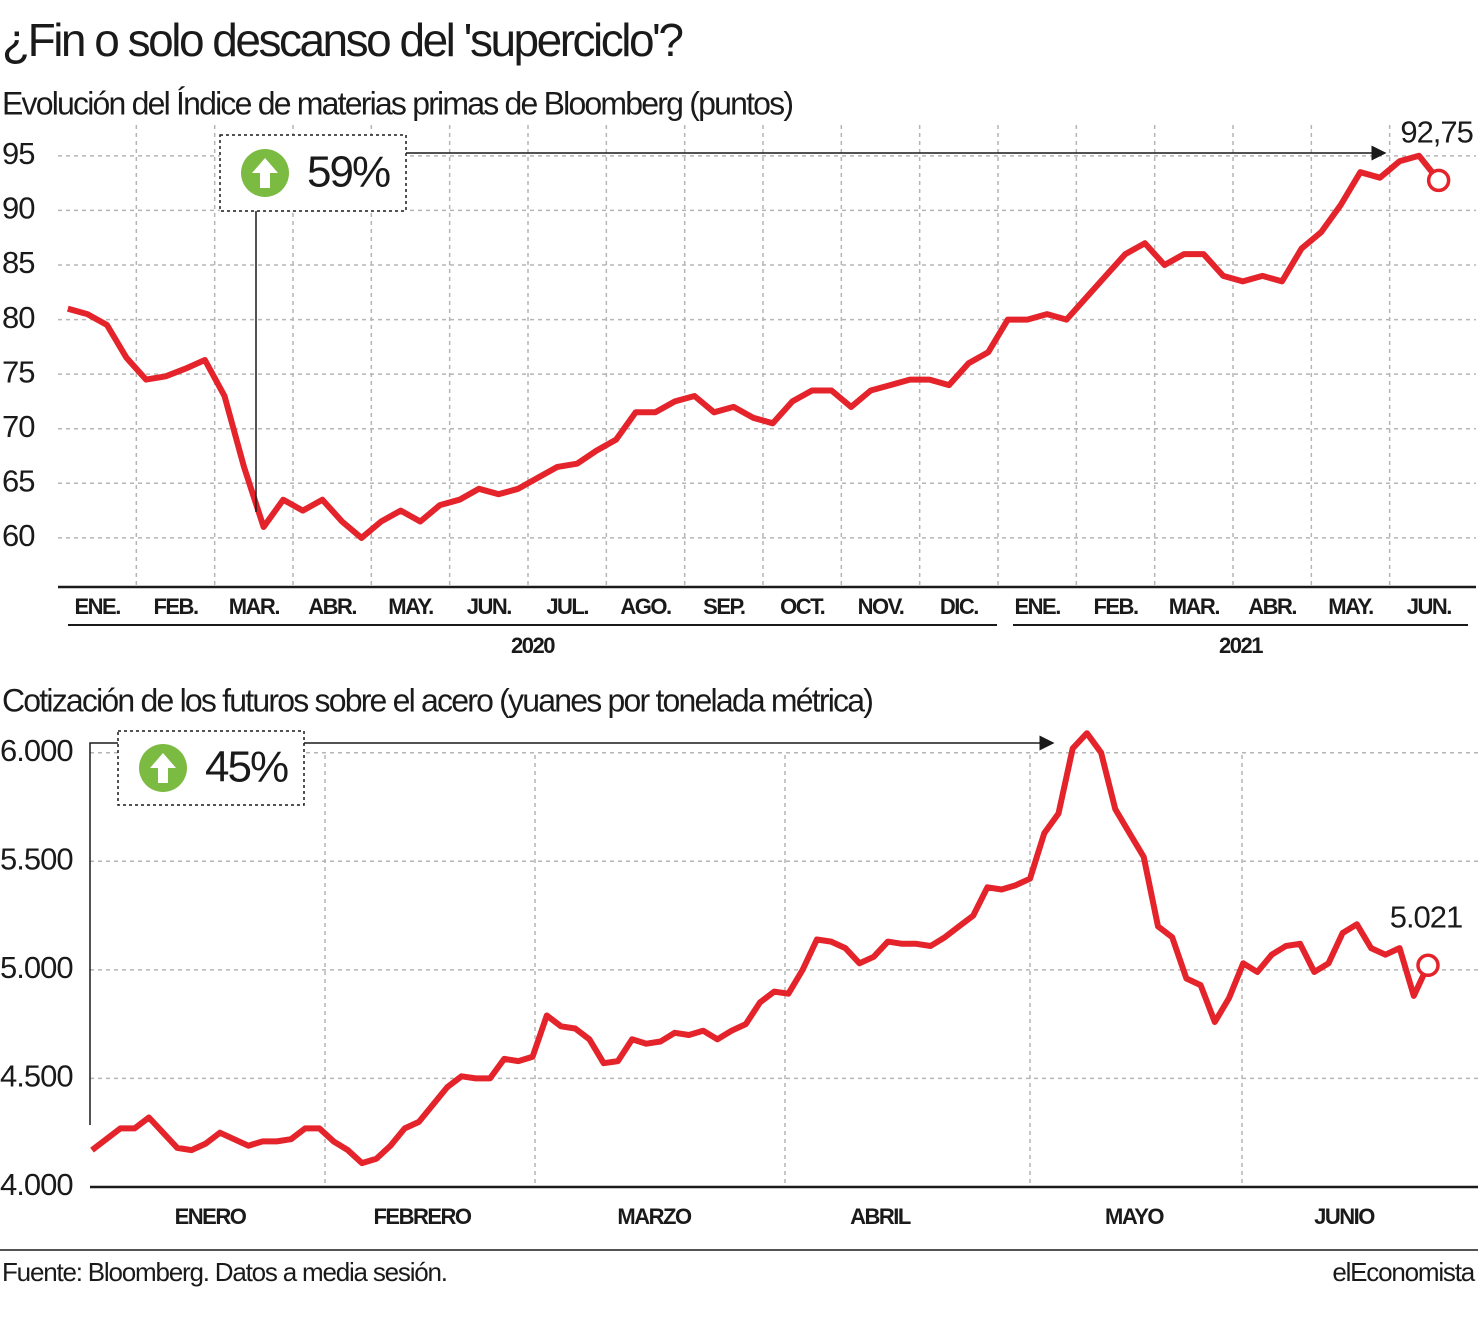 Image resolution: width=1478 pixels, height=1318 pixels. I want to click on x-tick-label: MARZO, so click(654, 1216).